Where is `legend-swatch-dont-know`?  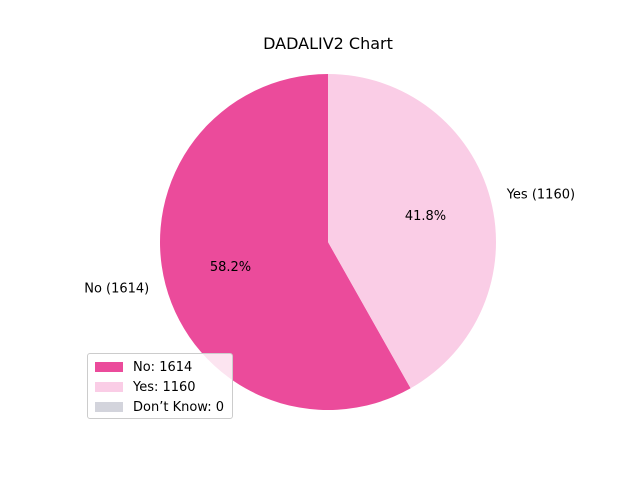
legend-swatch-dont-know is located at coordinates (109, 407).